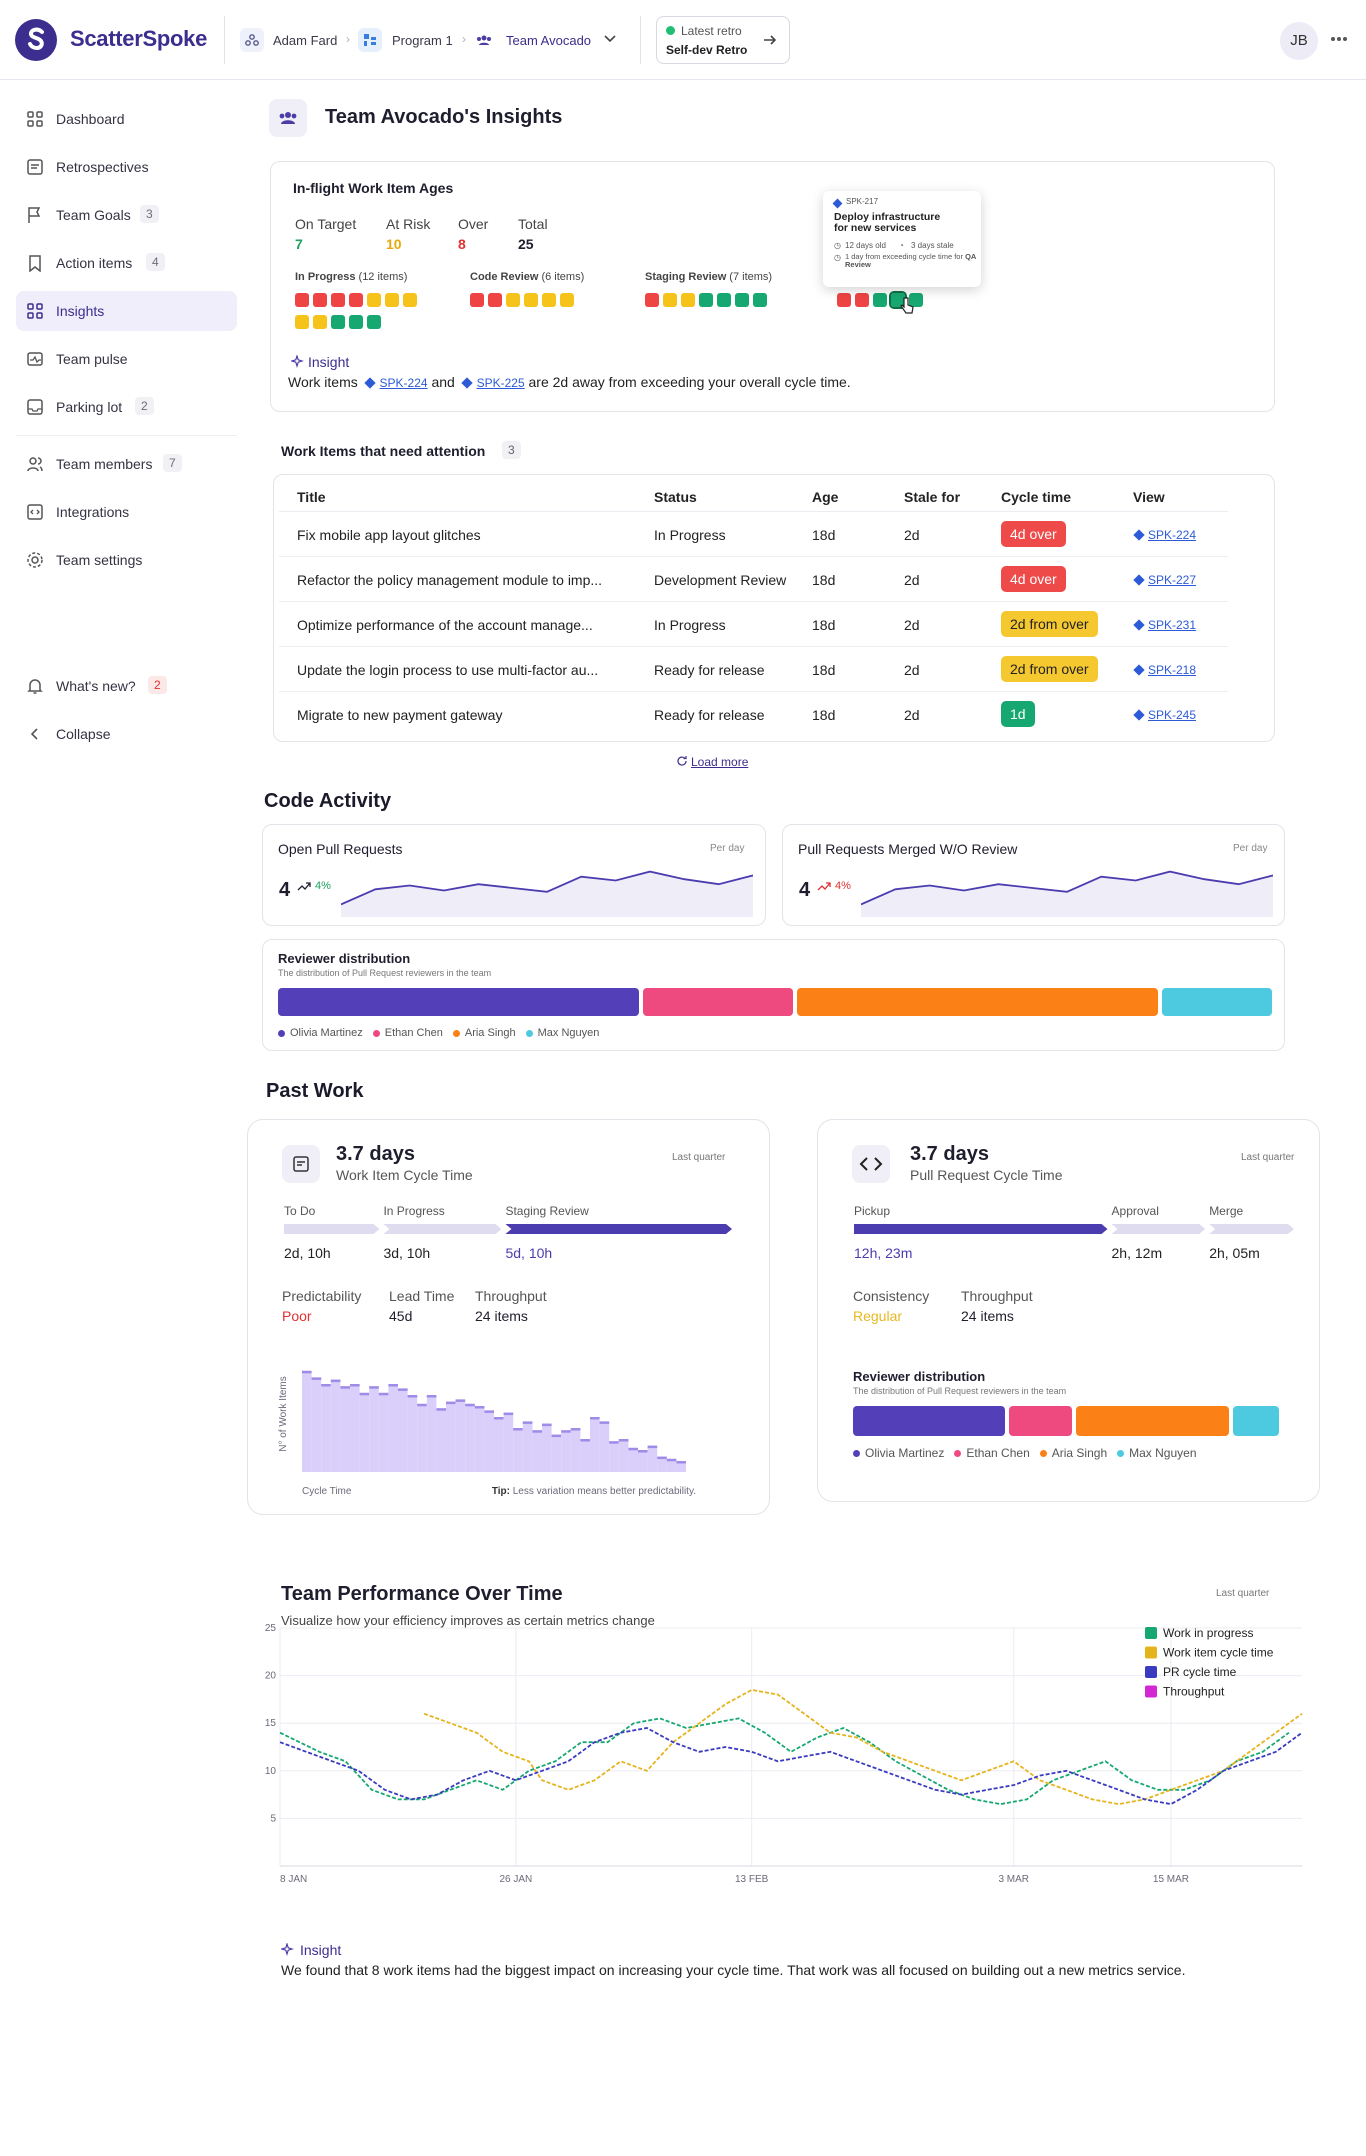  What do you see at coordinates (723, 40) in the screenshot?
I see `latest-retro-button: Latest retro Self-dev Retro` at bounding box center [723, 40].